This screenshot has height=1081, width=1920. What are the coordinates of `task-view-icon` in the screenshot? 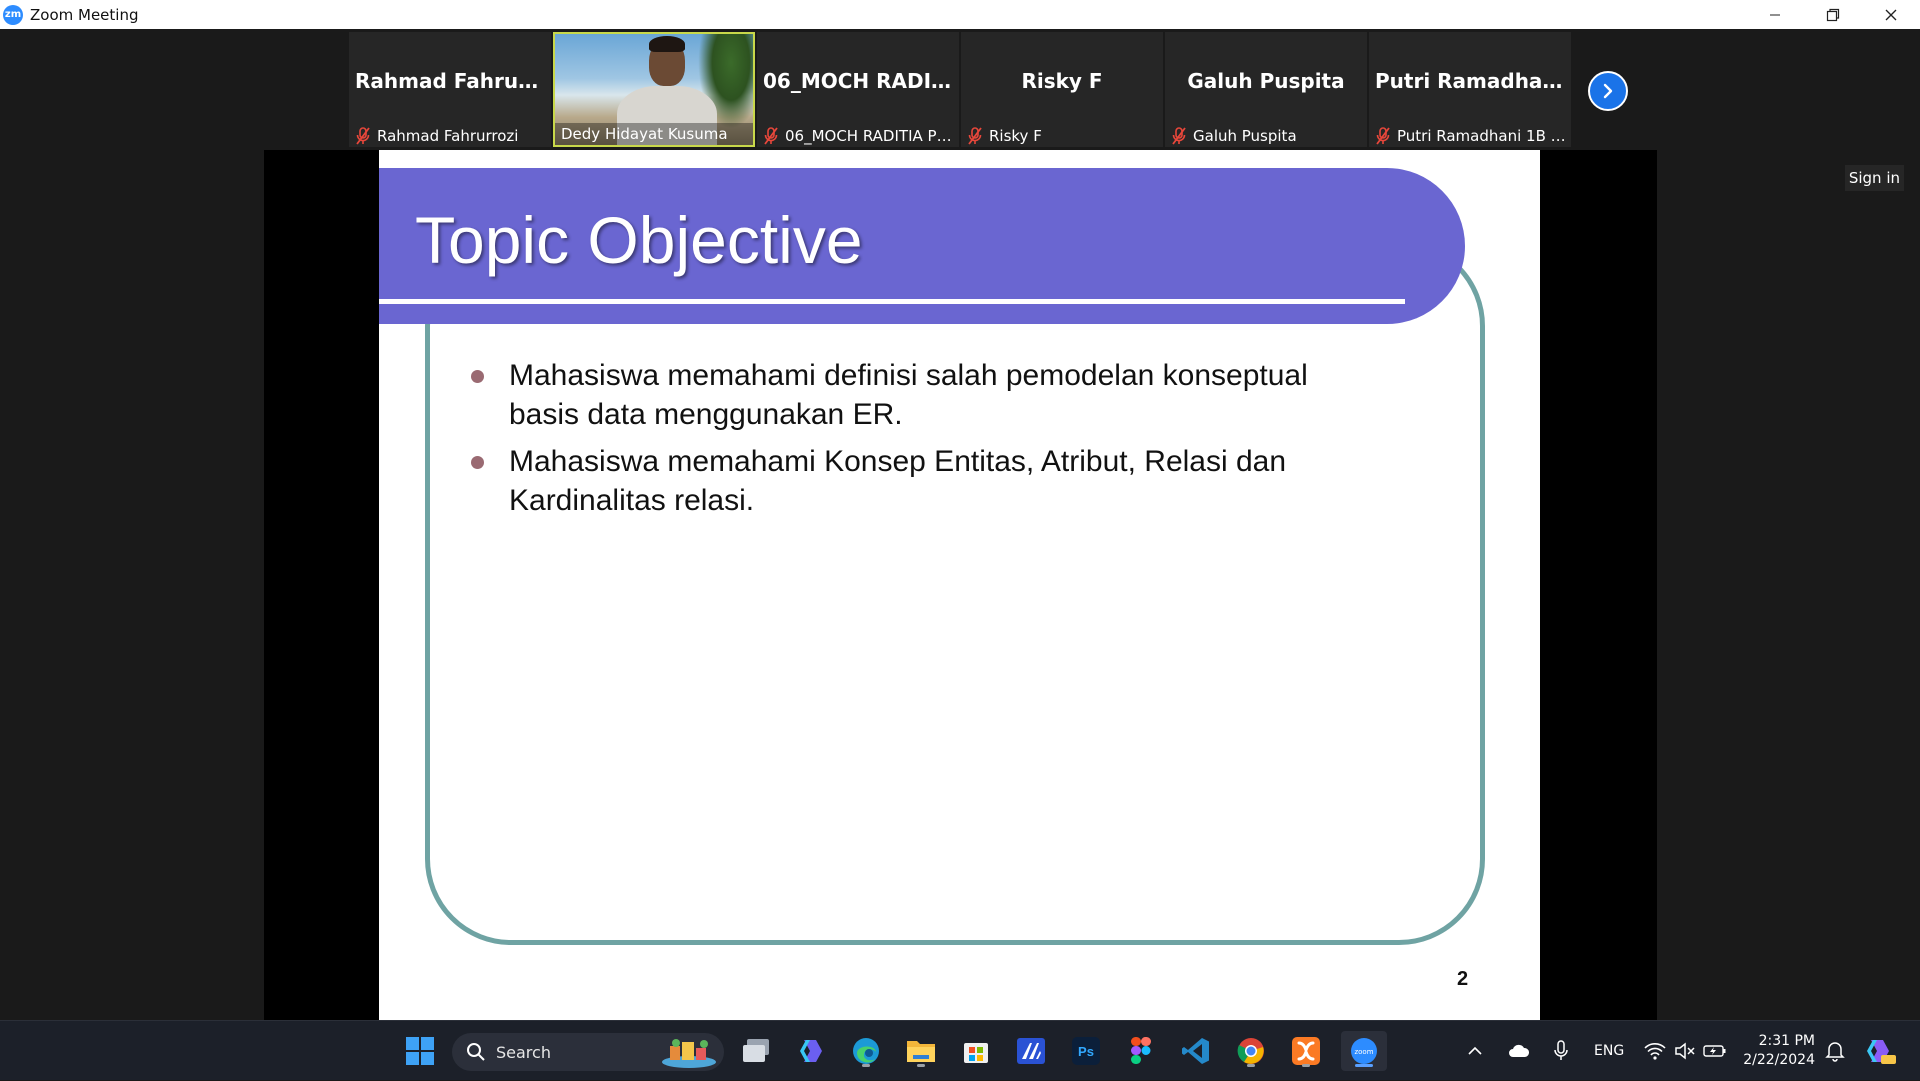 It's located at (756, 1050).